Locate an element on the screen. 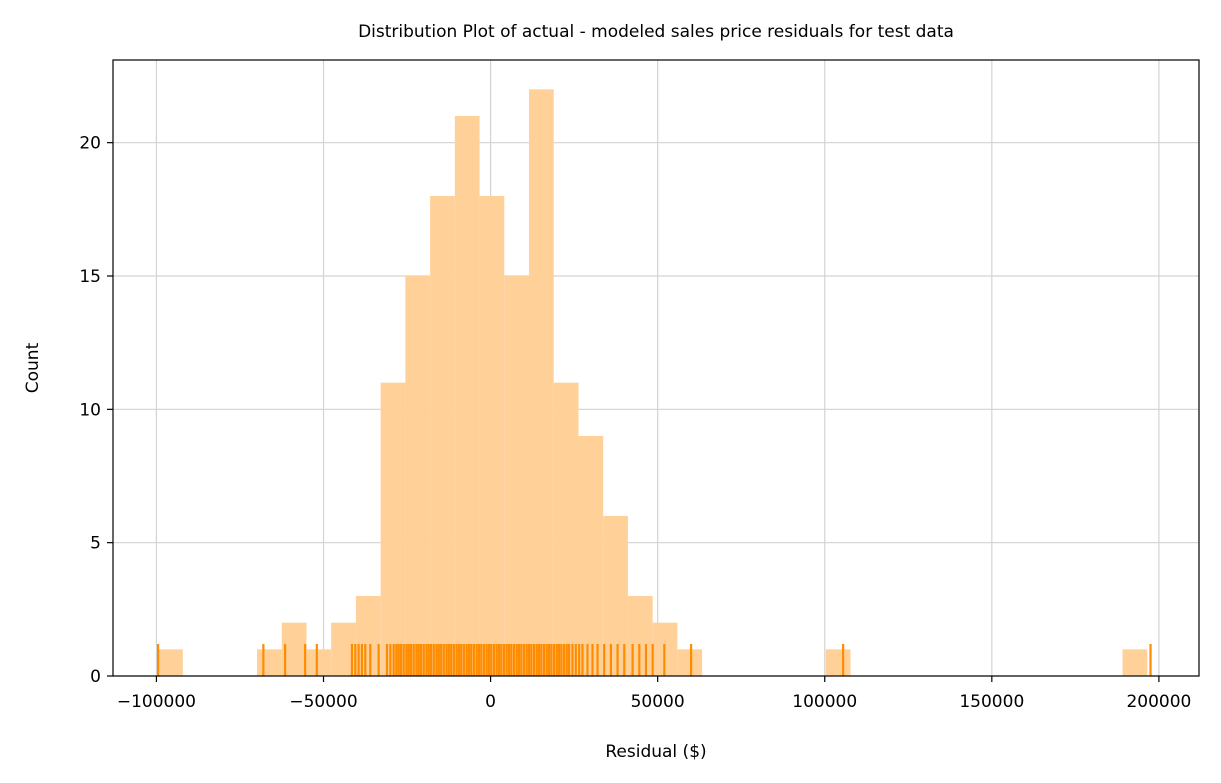 Image resolution: width=1221 pixels, height=783 pixels. y-axis-ticks: 0 5 10 15 20 is located at coordinates (96, 410).